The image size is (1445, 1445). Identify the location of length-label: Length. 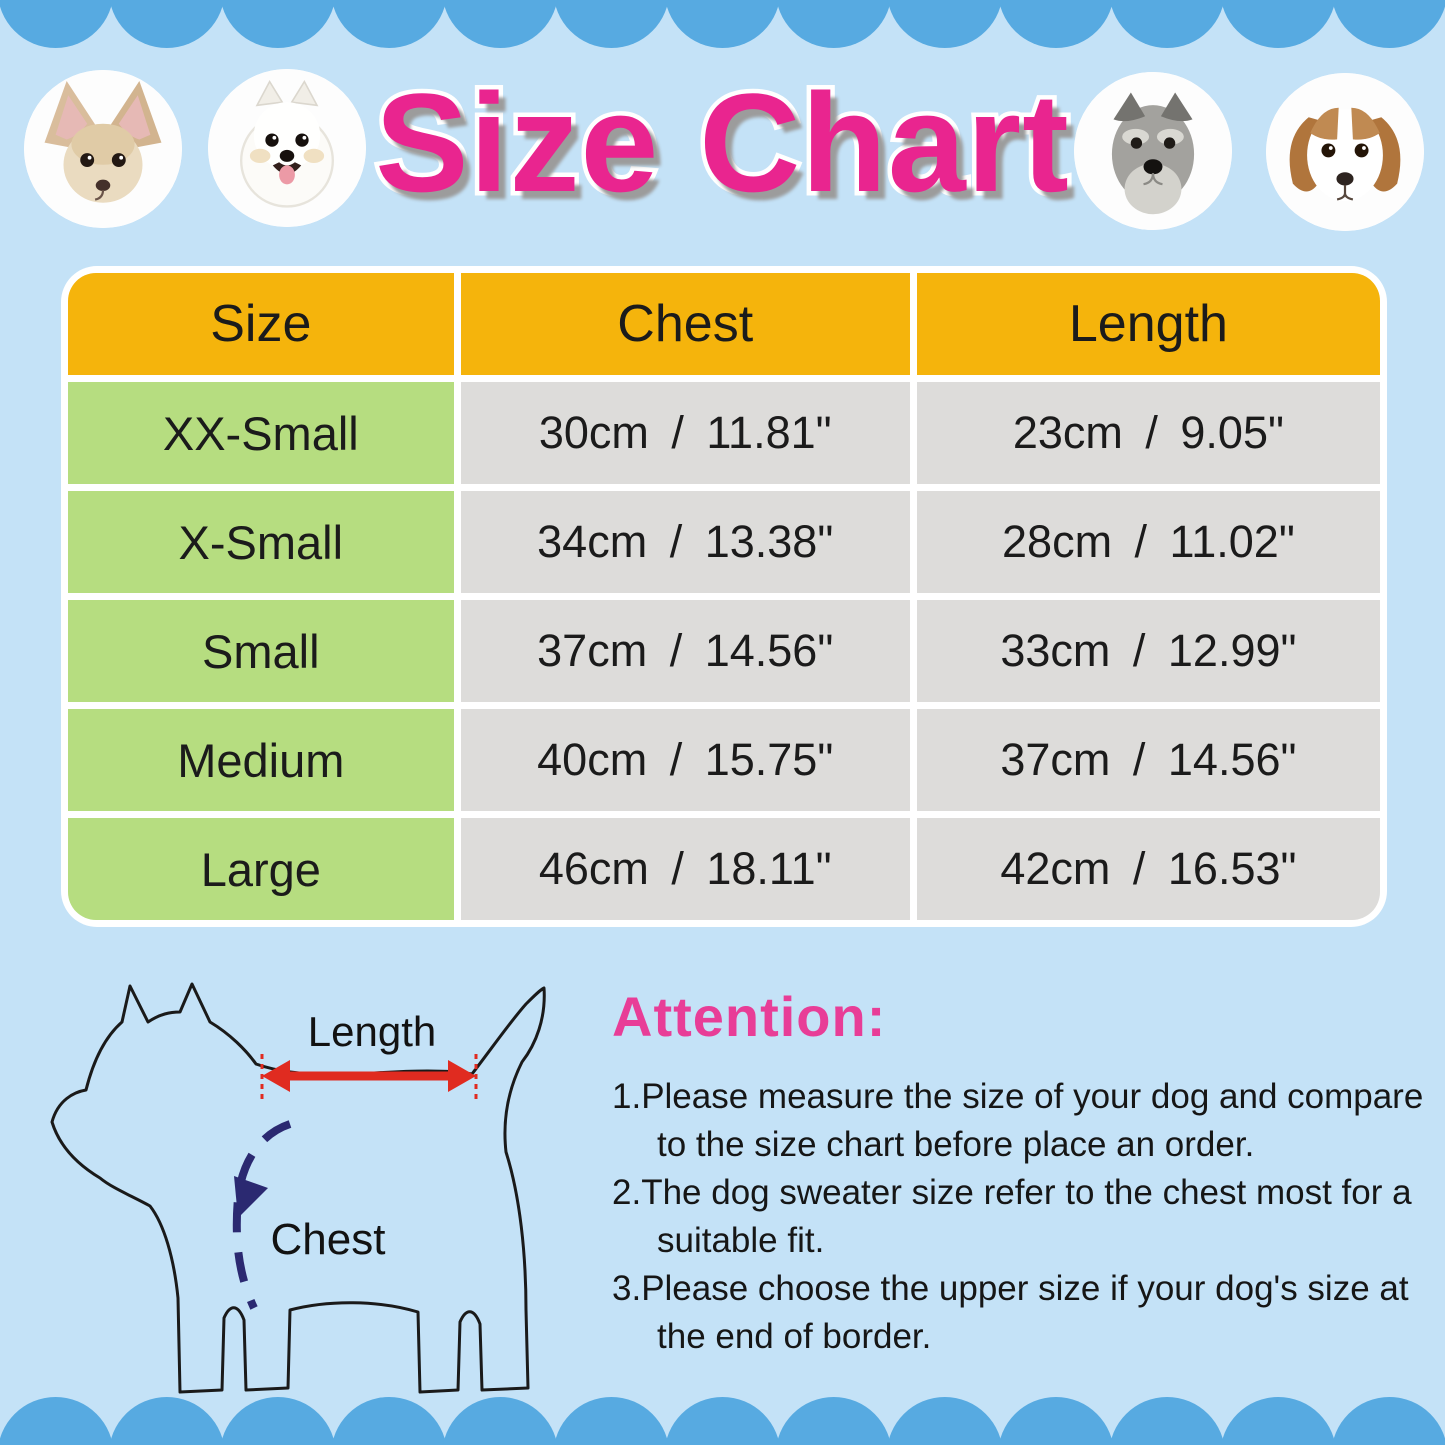
(372, 1031).